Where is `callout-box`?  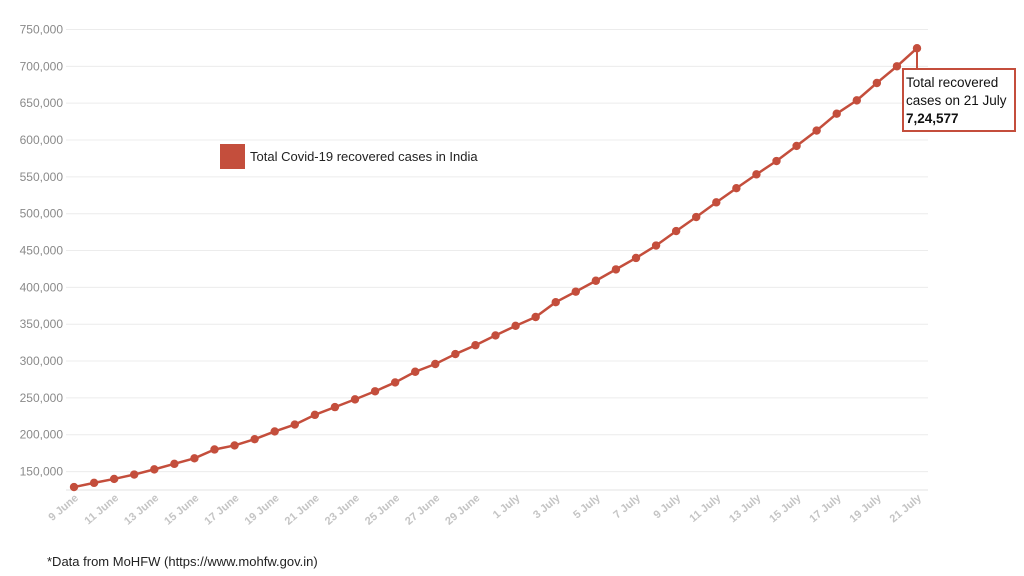 callout-box is located at coordinates (959, 100).